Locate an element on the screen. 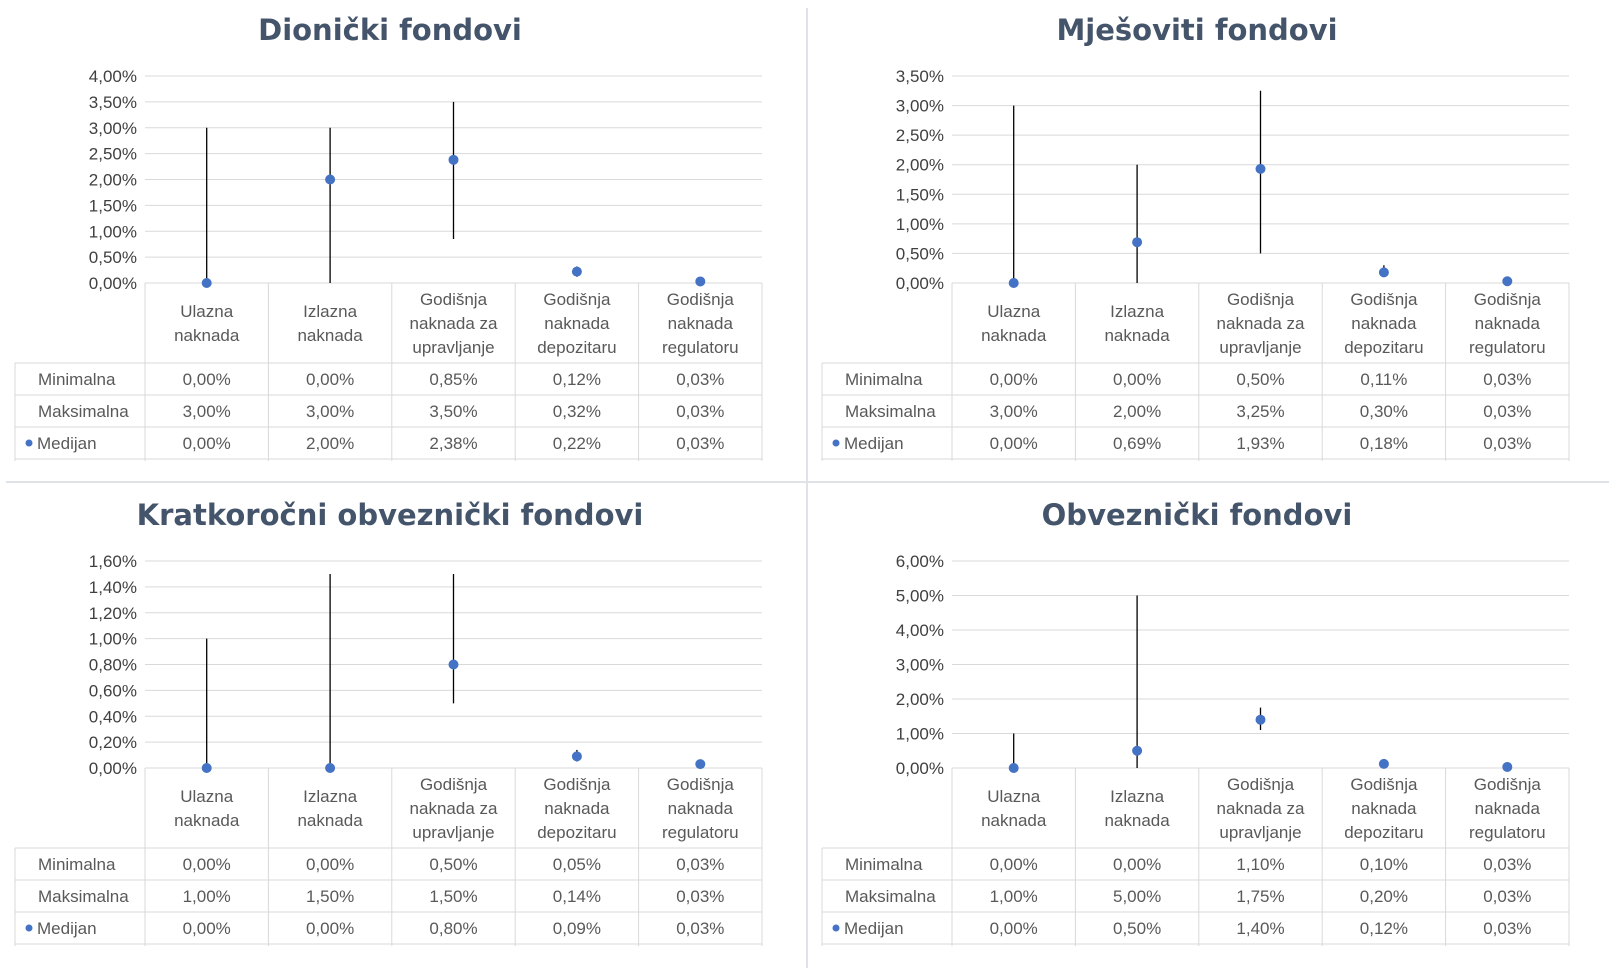 Image resolution: width=1615 pixels, height=972 pixels. table-cell: 0,05% is located at coordinates (577, 864).